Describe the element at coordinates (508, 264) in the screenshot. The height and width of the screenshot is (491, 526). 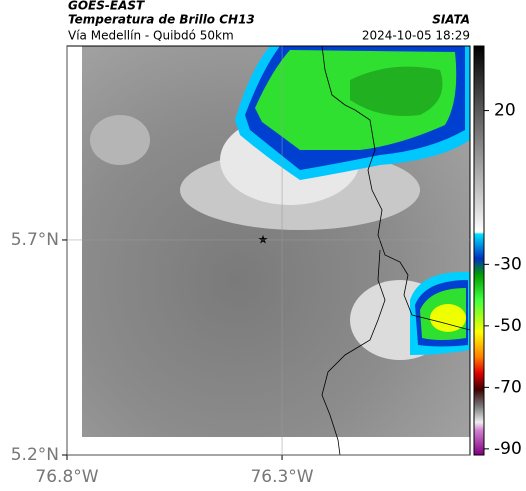
I see `colorbar-label: -30` at that location.